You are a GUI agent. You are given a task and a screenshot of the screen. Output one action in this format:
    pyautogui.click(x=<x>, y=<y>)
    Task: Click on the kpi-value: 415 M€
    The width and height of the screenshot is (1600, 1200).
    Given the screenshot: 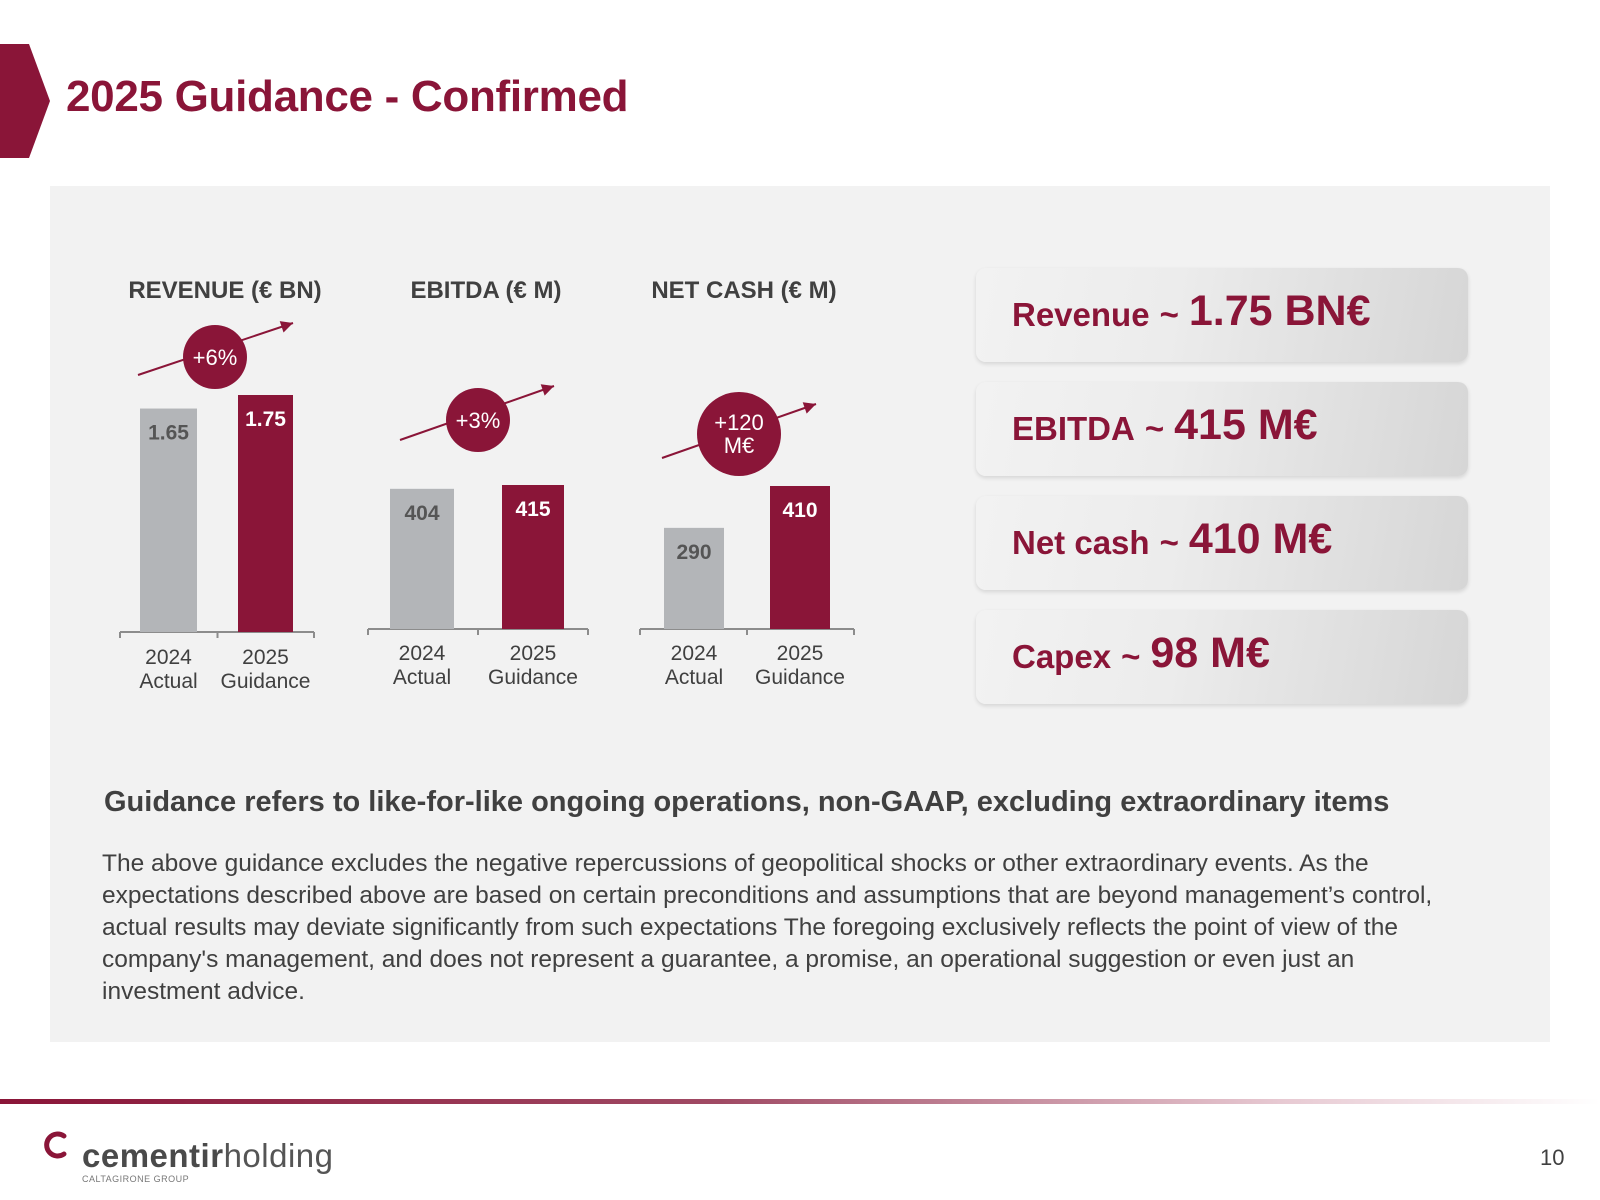 What is the action you would take?
    pyautogui.click(x=1246, y=424)
    